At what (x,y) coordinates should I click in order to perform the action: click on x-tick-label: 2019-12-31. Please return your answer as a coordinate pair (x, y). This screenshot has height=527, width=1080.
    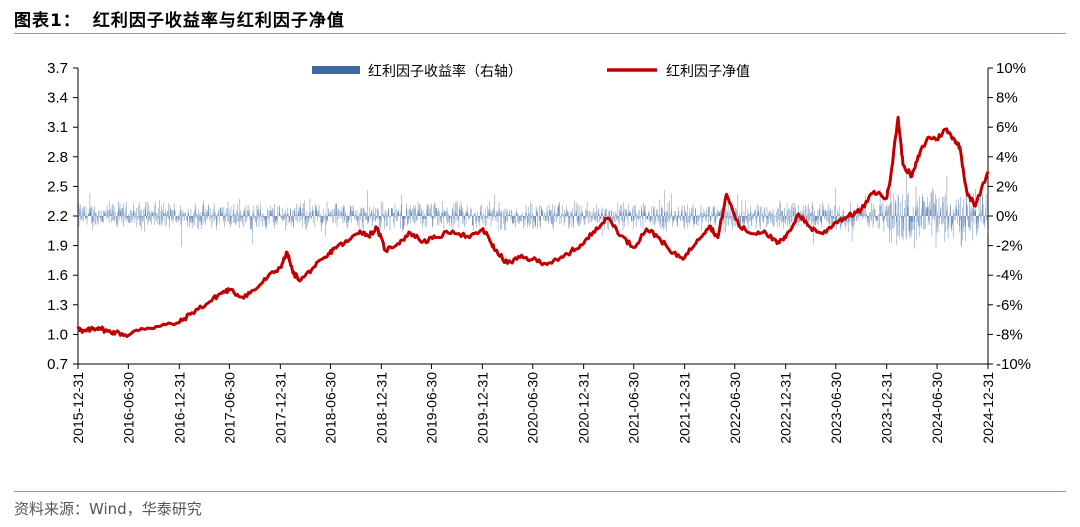
    Looking at the image, I should click on (482, 408).